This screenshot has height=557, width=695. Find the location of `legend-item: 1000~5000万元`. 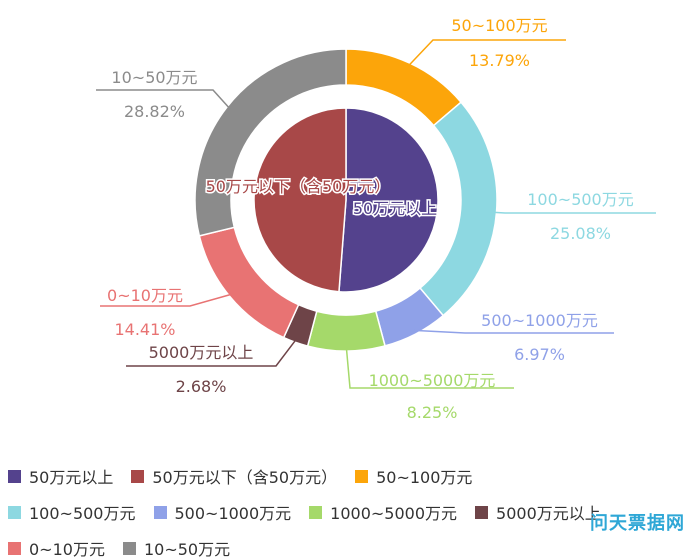

legend-item: 1000~5000万元 is located at coordinates (383, 512).